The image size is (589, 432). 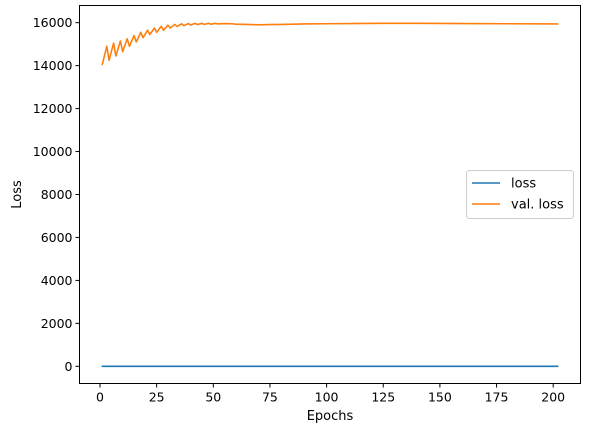 I want to click on legend-label-val-loss: val. loss, so click(x=537, y=205).